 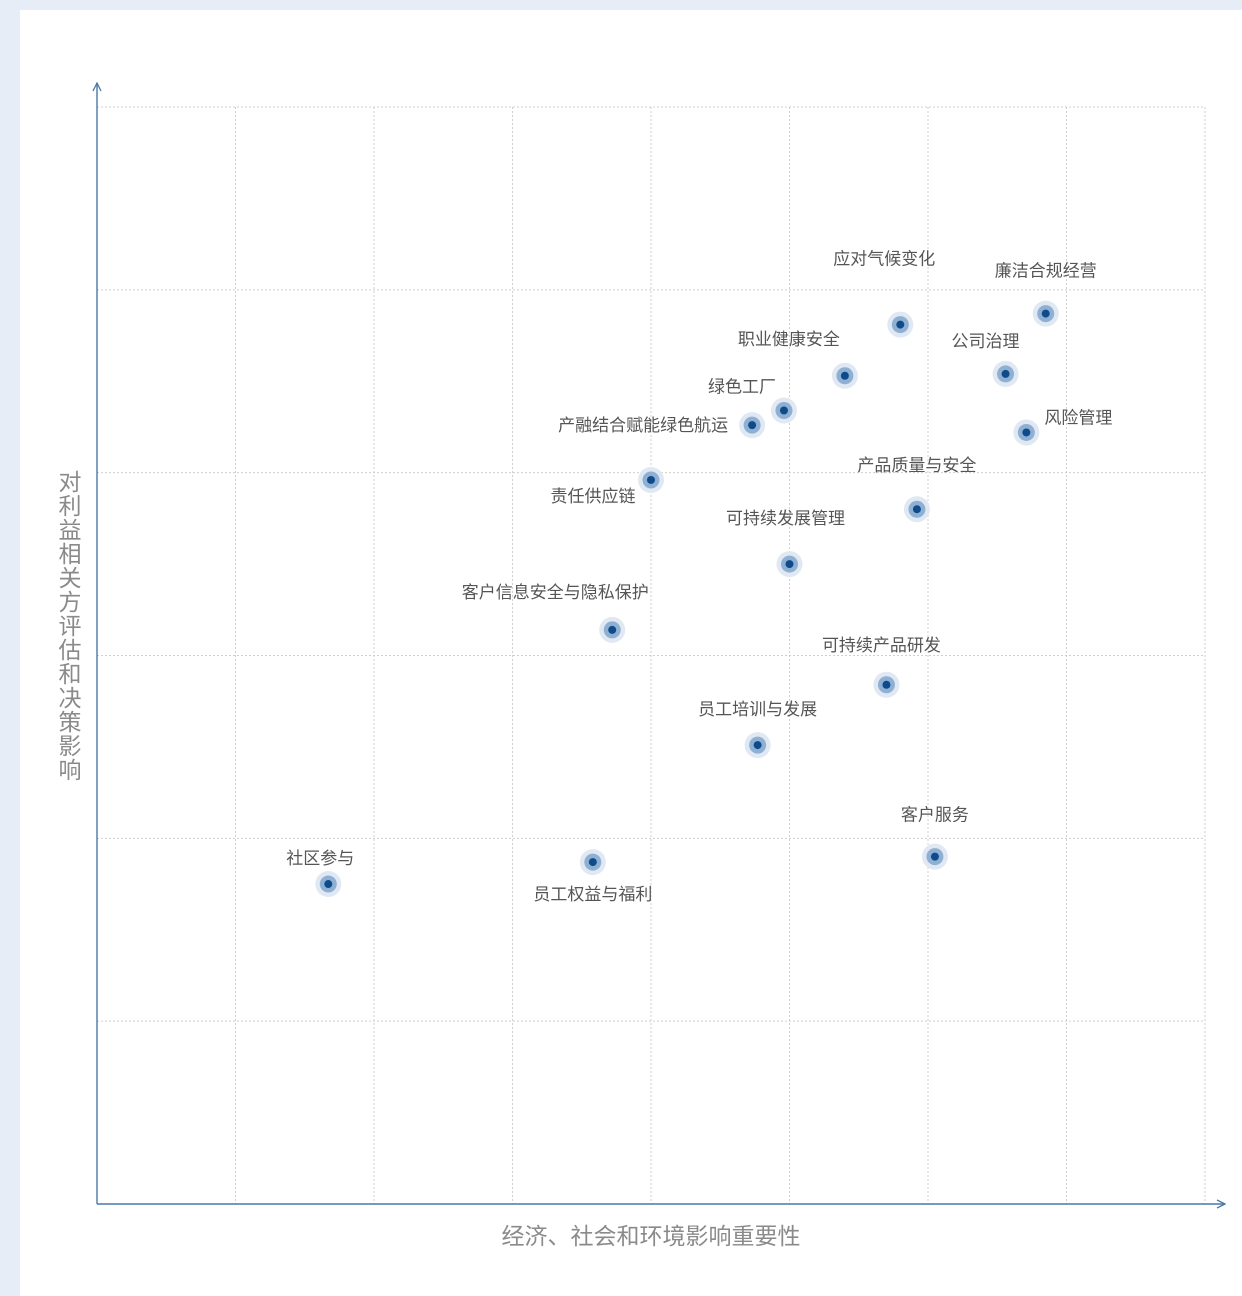 I want to click on data-point: 可持续产品研发, so click(x=881, y=667).